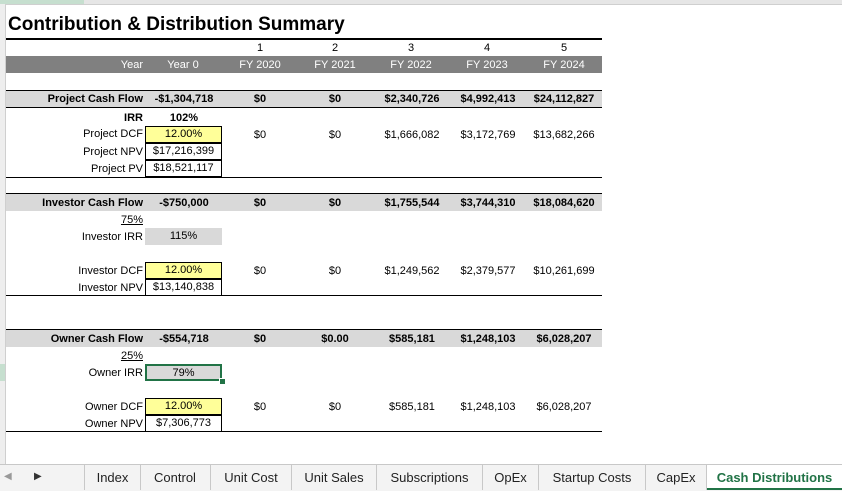  I want to click on owner-dcf-y2: $0, so click(335, 407).